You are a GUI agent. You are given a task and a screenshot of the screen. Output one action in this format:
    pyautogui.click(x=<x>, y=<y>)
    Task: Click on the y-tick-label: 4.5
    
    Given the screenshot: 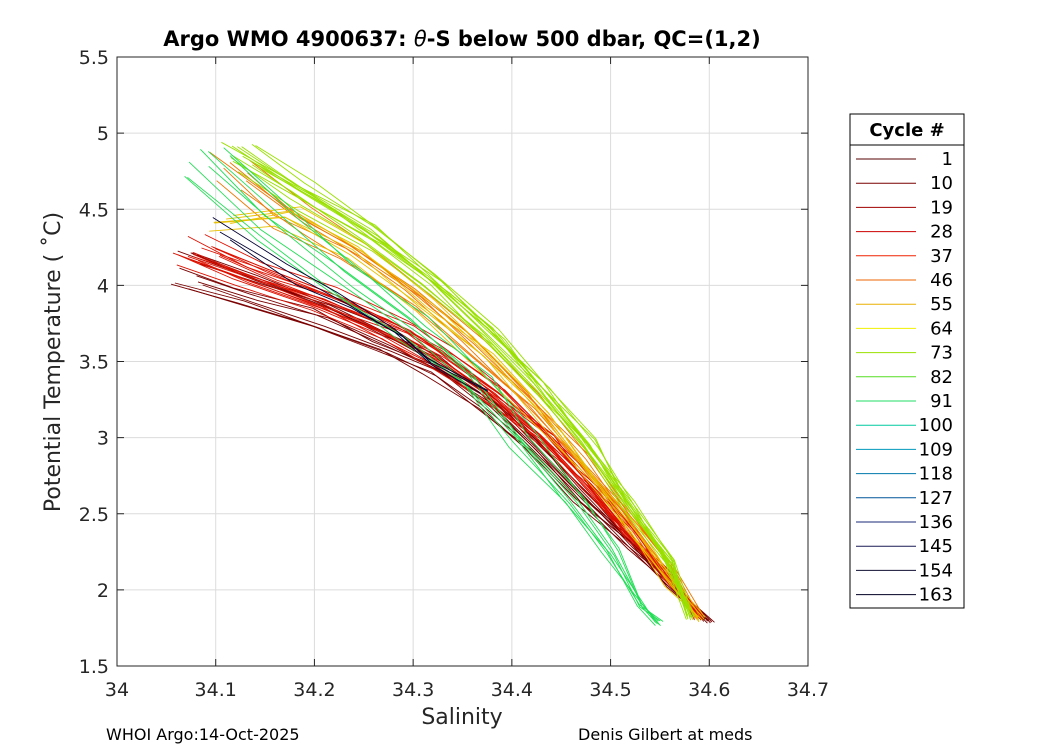 What is the action you would take?
    pyautogui.click(x=94, y=210)
    